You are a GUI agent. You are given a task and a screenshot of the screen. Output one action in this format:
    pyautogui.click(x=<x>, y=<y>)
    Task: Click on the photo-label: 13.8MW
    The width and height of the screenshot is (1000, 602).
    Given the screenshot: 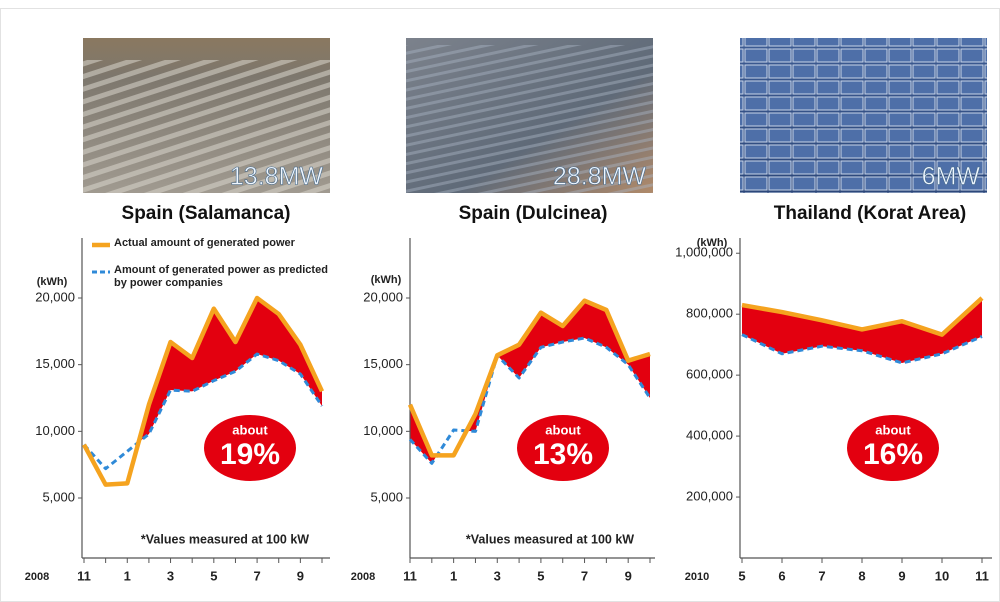 What is the action you would take?
    pyautogui.click(x=276, y=177)
    